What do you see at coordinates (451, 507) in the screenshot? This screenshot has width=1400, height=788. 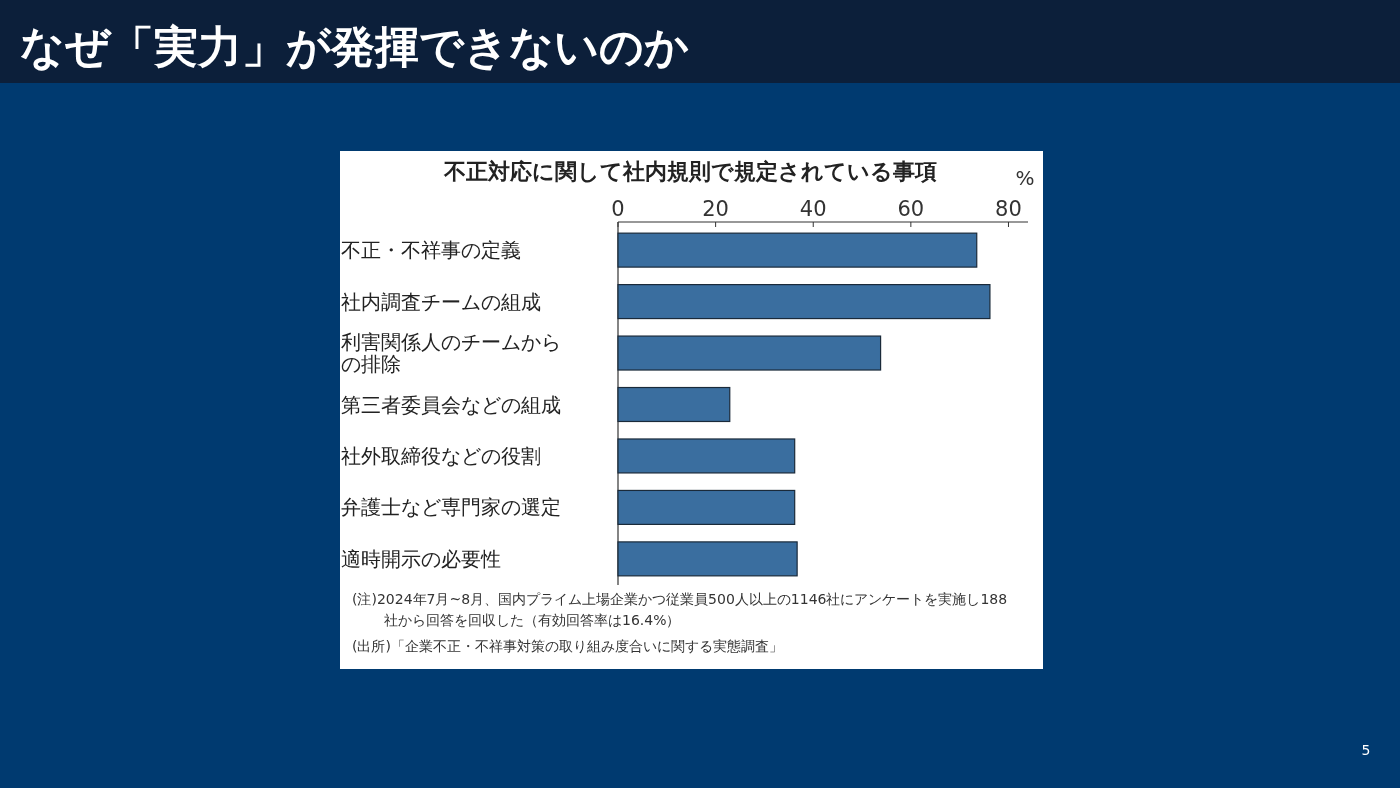 I see `y-tick-label: 弁護士など専門家の選定` at bounding box center [451, 507].